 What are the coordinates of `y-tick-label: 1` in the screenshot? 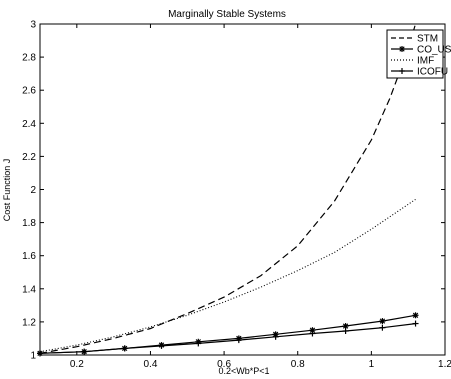 It's located at (33, 356).